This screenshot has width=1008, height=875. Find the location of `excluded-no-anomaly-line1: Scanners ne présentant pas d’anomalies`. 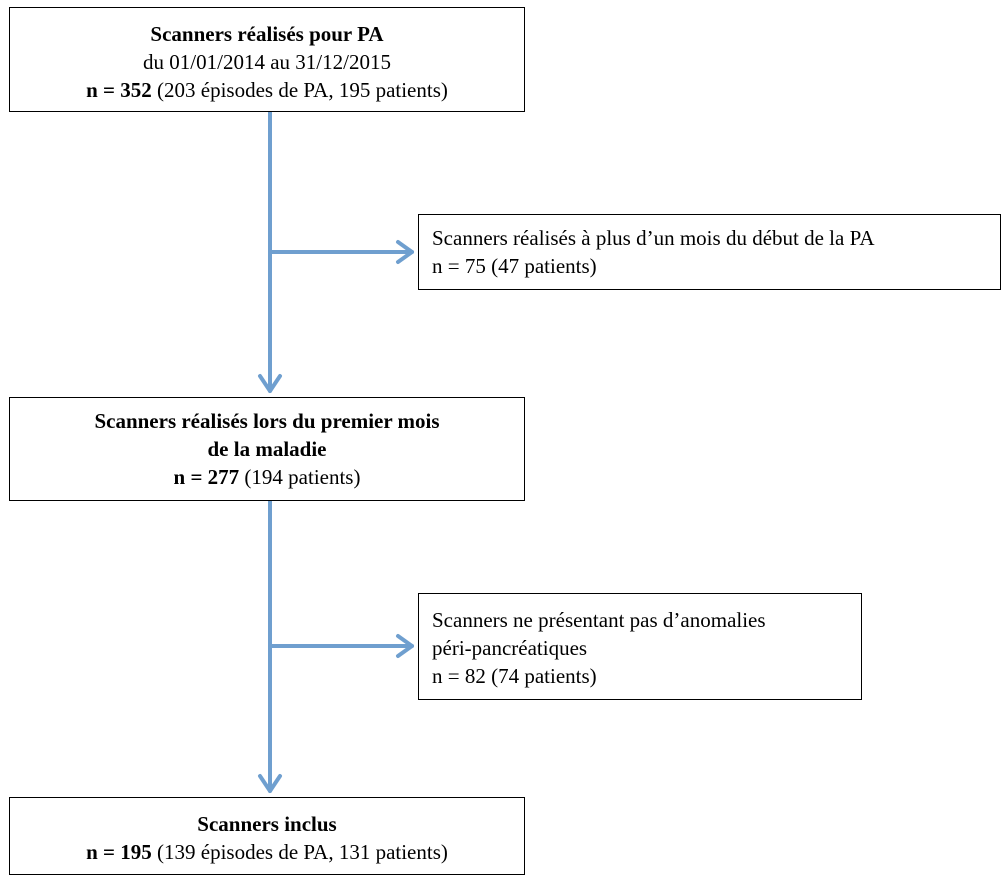

excluded-no-anomaly-line1: Scanners ne présentant pas d’anomalies is located at coordinates (599, 620).